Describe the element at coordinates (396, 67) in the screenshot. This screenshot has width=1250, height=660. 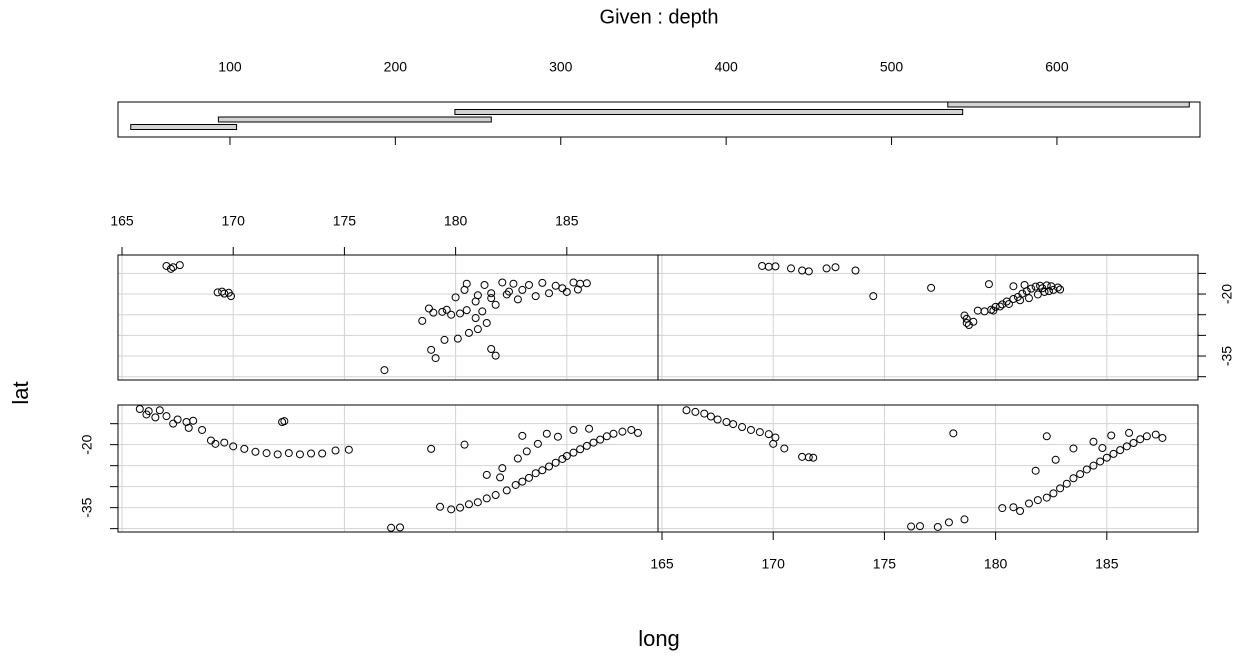
I see `given-tick-label: 200` at that location.